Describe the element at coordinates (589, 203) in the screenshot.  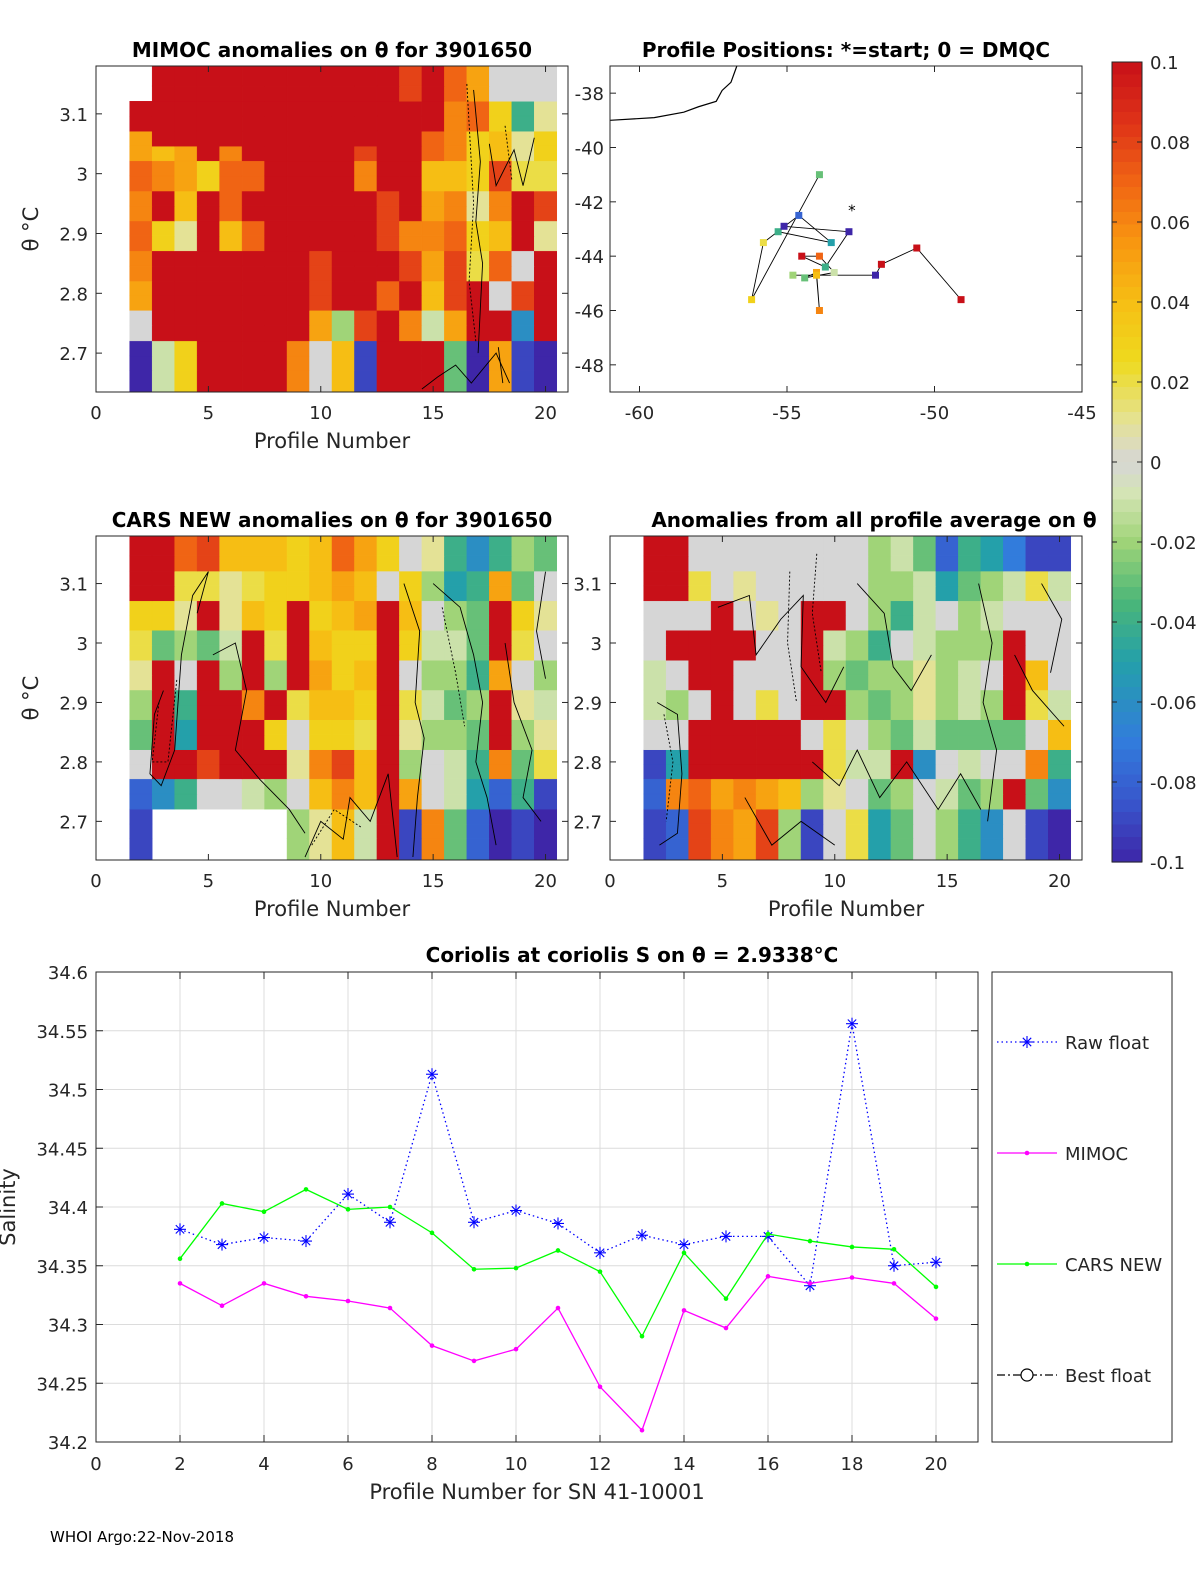
I see `y-tick-label: -42` at that location.